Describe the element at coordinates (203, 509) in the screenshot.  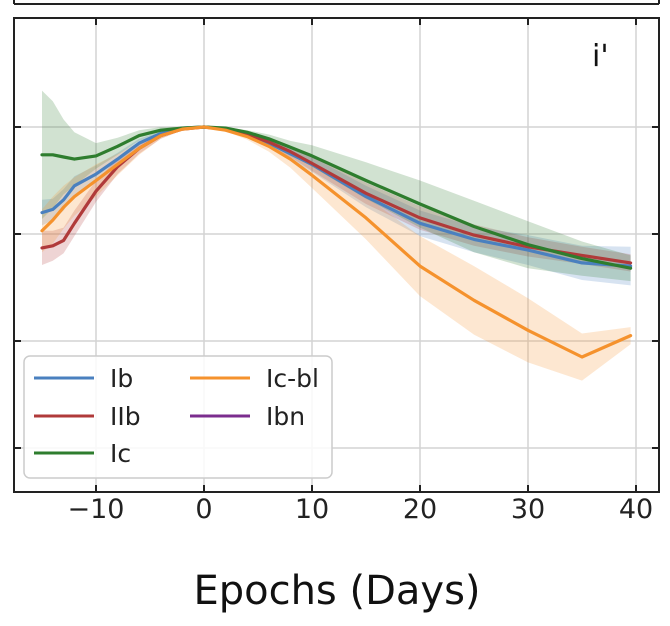
I see `x-tick-label: 0` at that location.